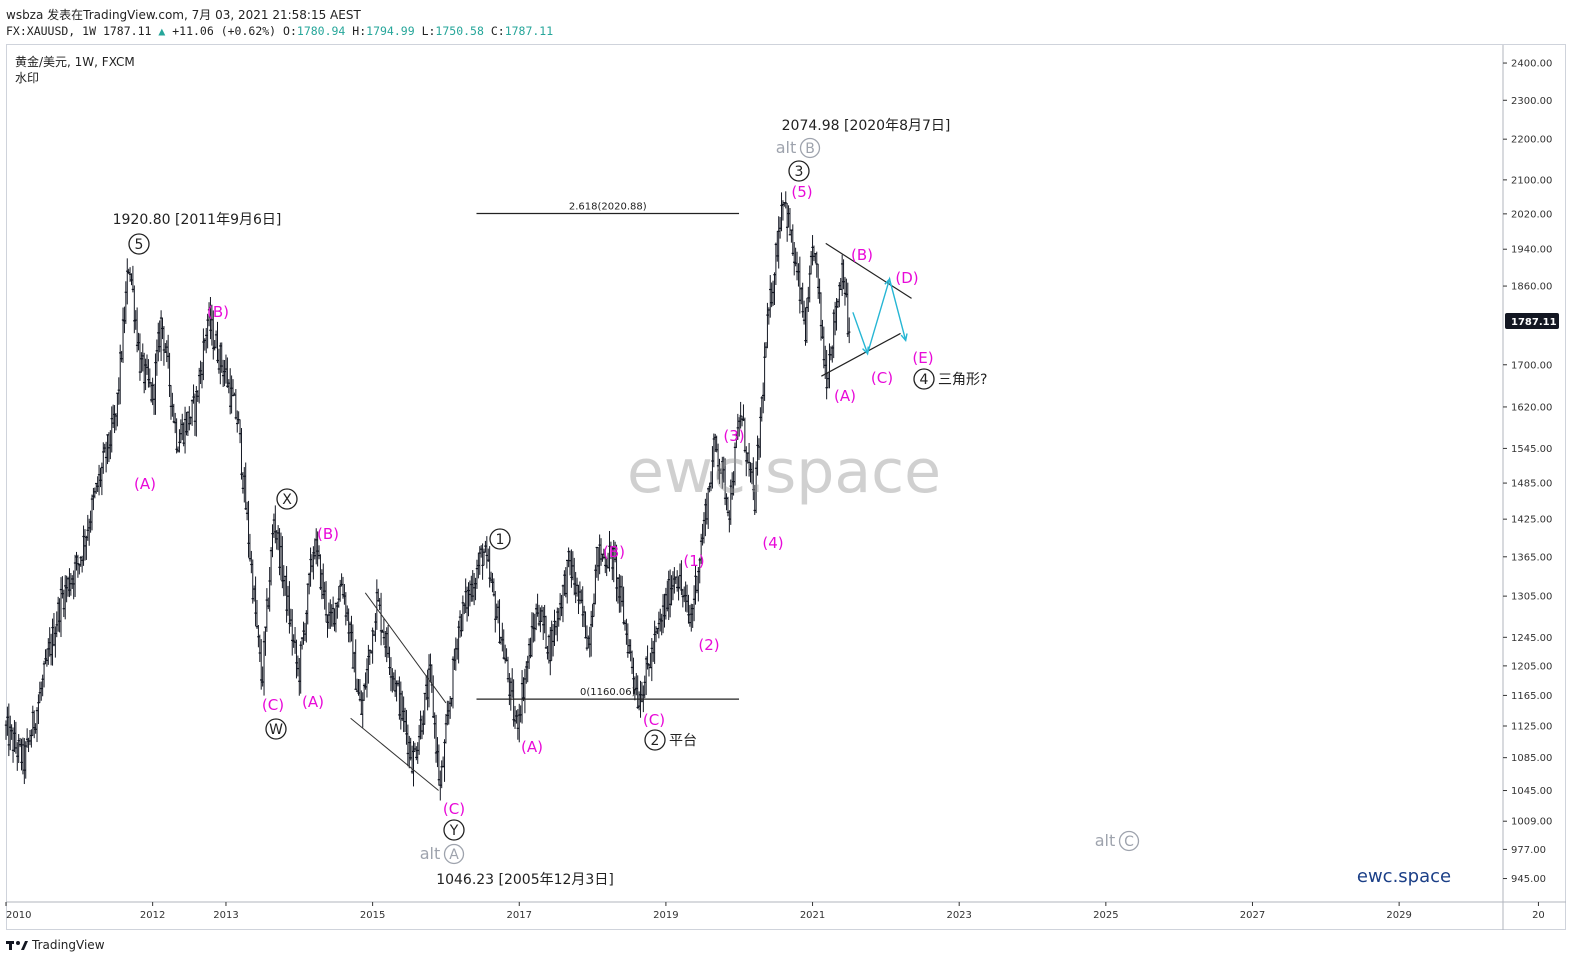  Describe the element at coordinates (127, 31) in the screenshot. I see `last-price: 1787.11` at that location.